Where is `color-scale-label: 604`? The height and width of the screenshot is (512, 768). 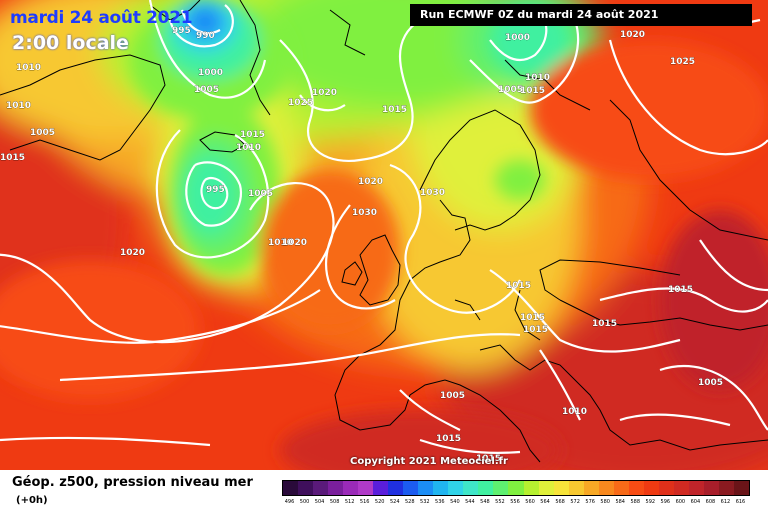
color-scale-label: 604 is located at coordinates (695, 502).